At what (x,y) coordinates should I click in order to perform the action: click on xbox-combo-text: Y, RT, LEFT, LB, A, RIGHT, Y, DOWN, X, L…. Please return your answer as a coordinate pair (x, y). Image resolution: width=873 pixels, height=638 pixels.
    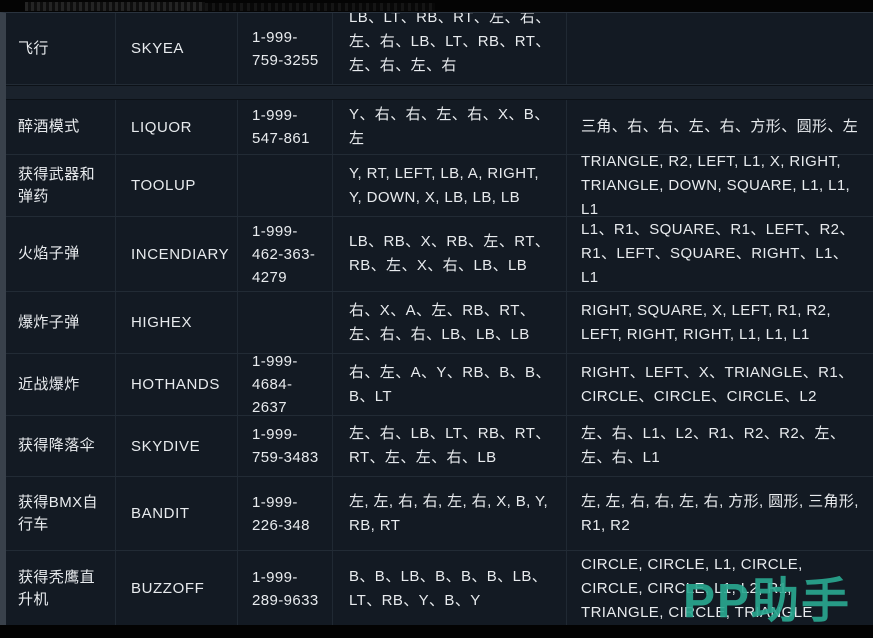
    Looking at the image, I should click on (444, 185).